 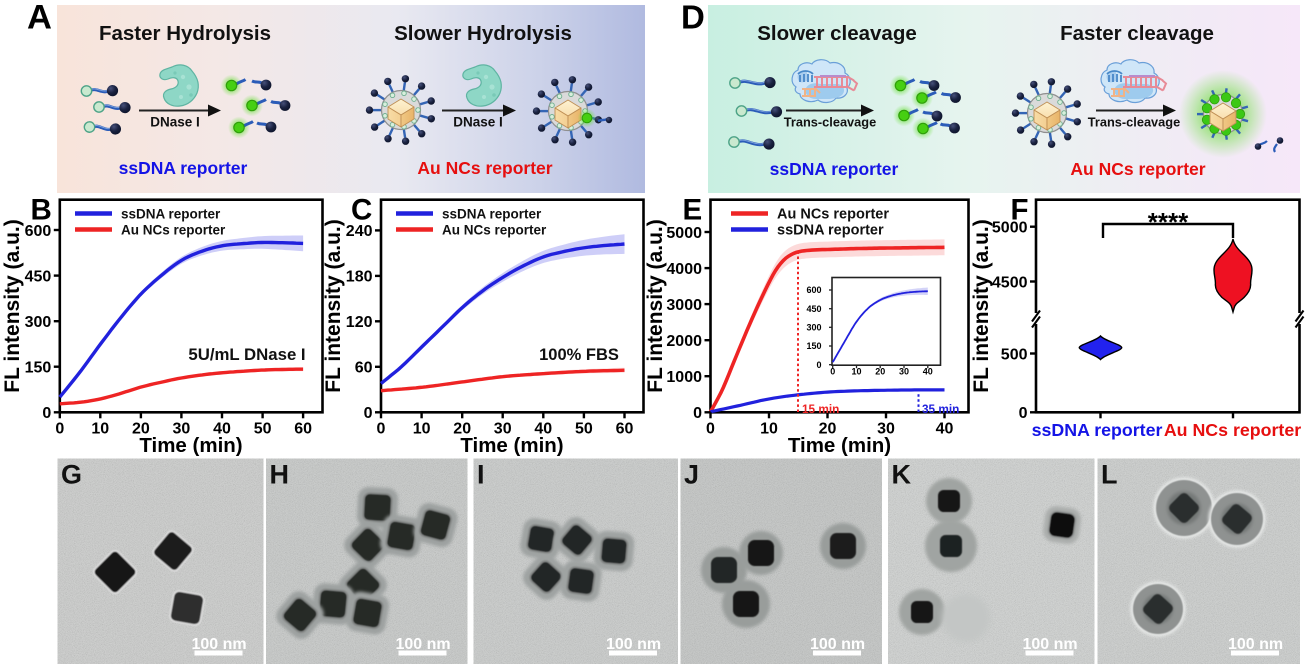 What do you see at coordinates (902, 475) in the screenshot?
I see `svg-text: K` at bounding box center [902, 475].